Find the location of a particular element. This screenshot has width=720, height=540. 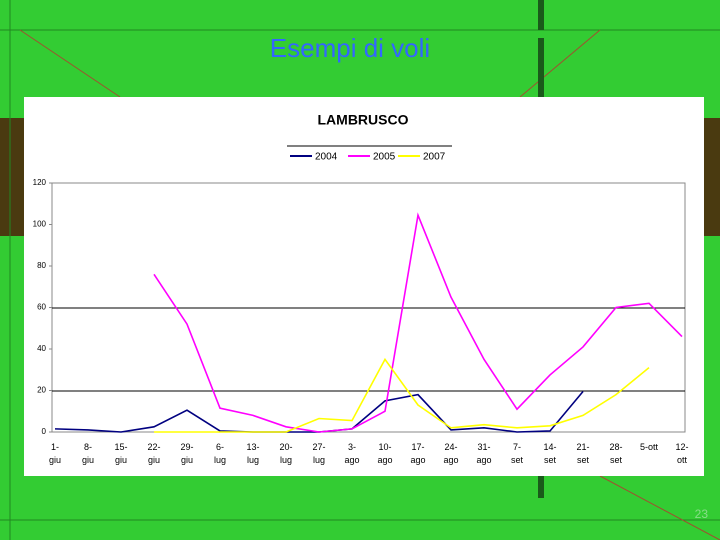

x-tick-label: 21- set is located at coordinates (583, 453).